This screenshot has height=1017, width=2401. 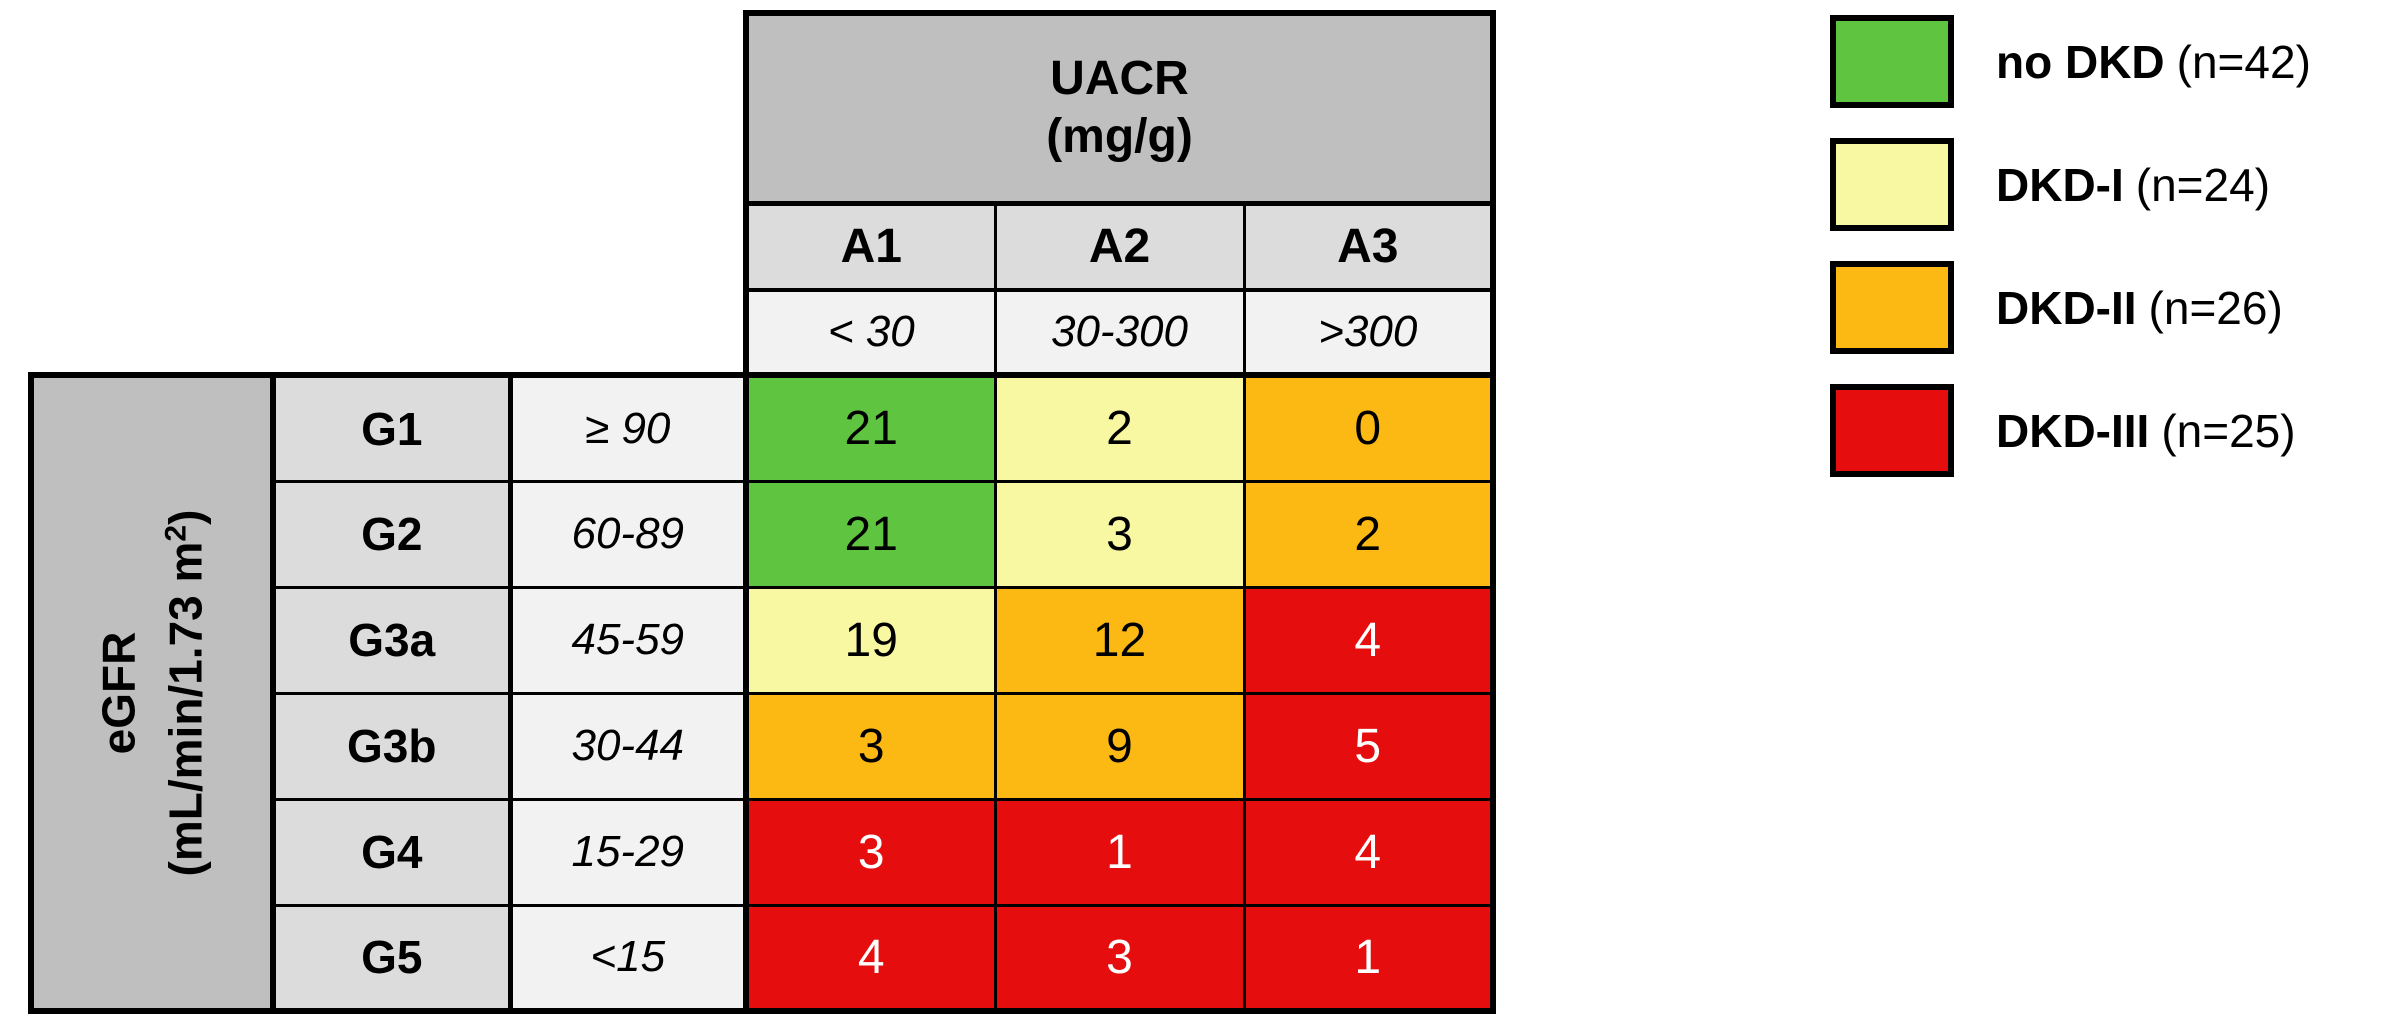 What do you see at coordinates (2133, 185) in the screenshot?
I see `legend-text: DKD-I (n=24)` at bounding box center [2133, 185].